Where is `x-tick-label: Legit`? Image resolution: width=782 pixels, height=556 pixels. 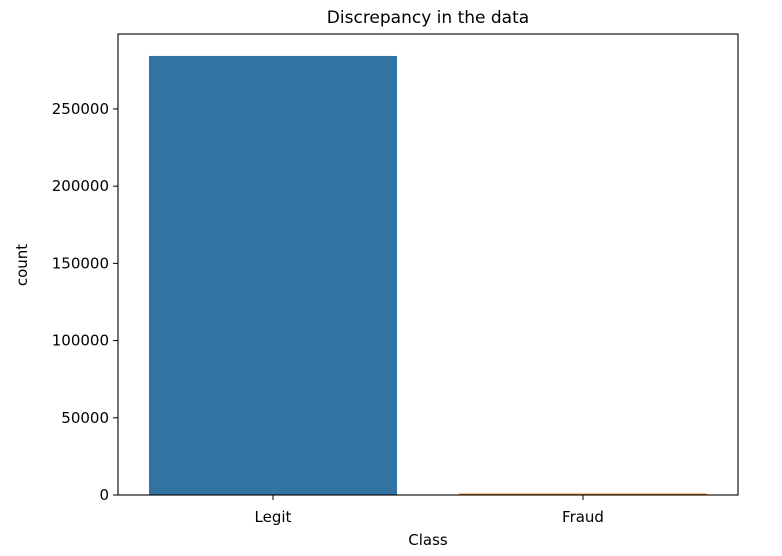
x-tick-label: Legit is located at coordinates (273, 517).